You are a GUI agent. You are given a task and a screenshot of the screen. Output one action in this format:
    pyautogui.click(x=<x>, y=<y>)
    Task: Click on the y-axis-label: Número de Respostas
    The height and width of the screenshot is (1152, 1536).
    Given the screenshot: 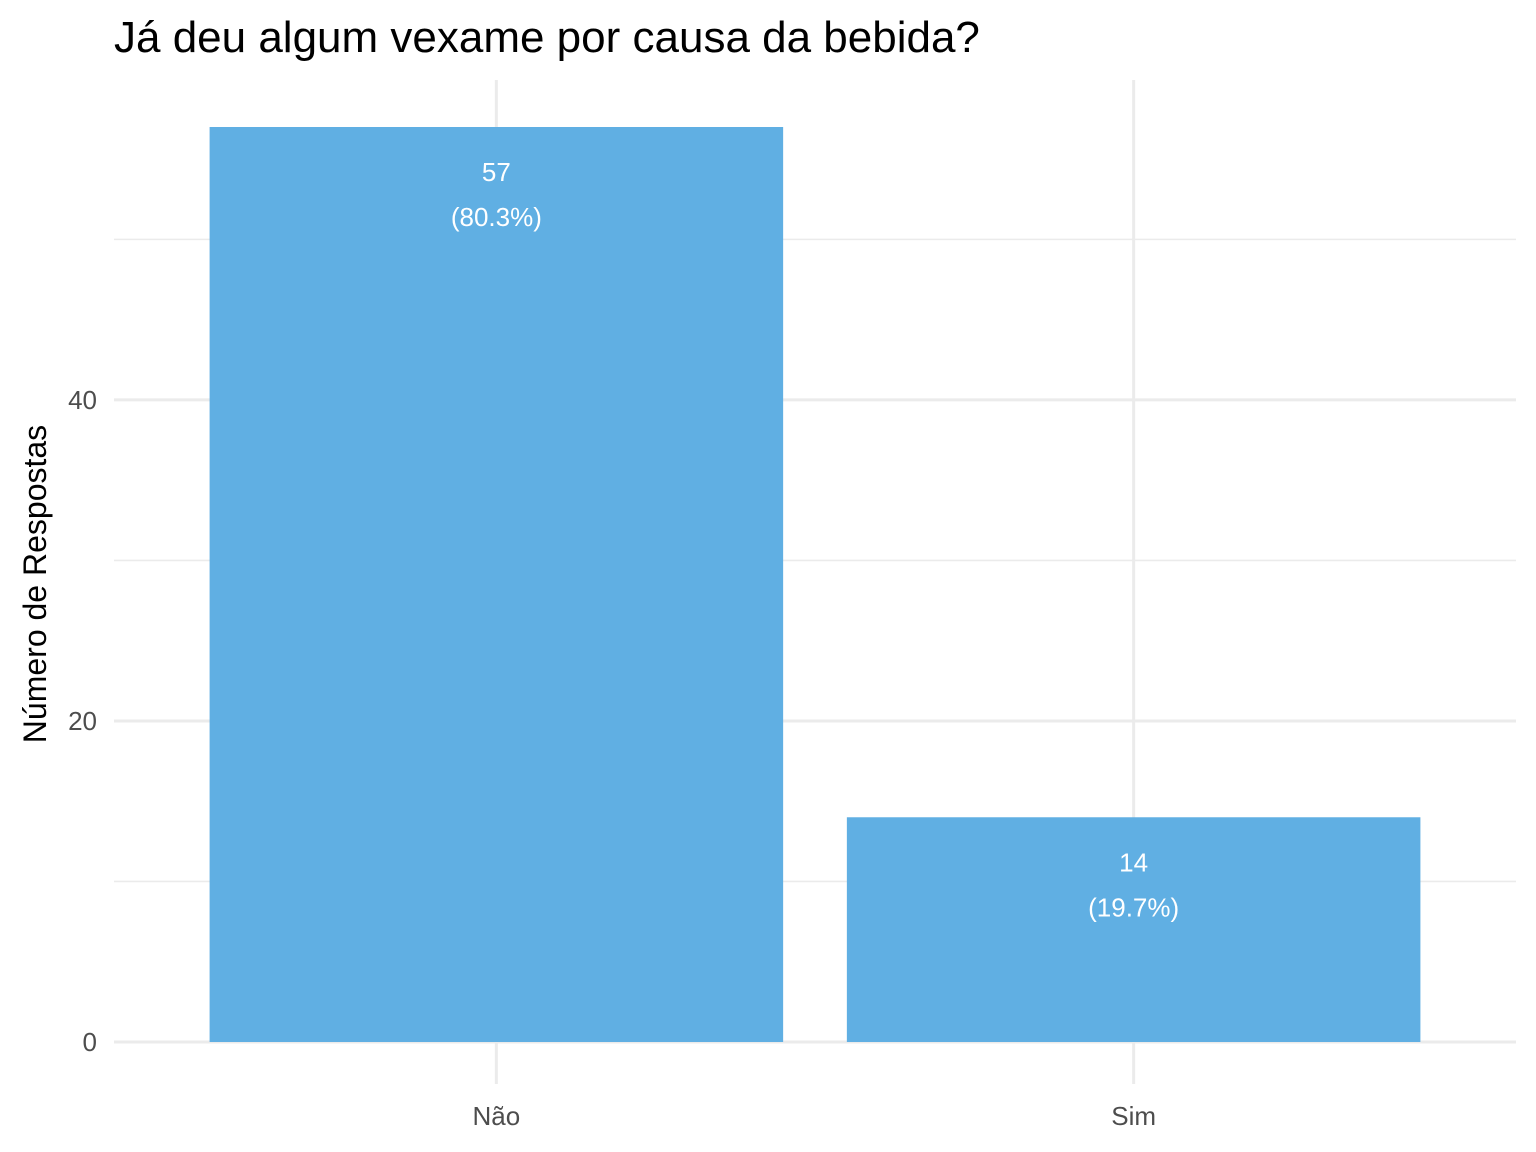 What is the action you would take?
    pyautogui.click(x=35, y=584)
    